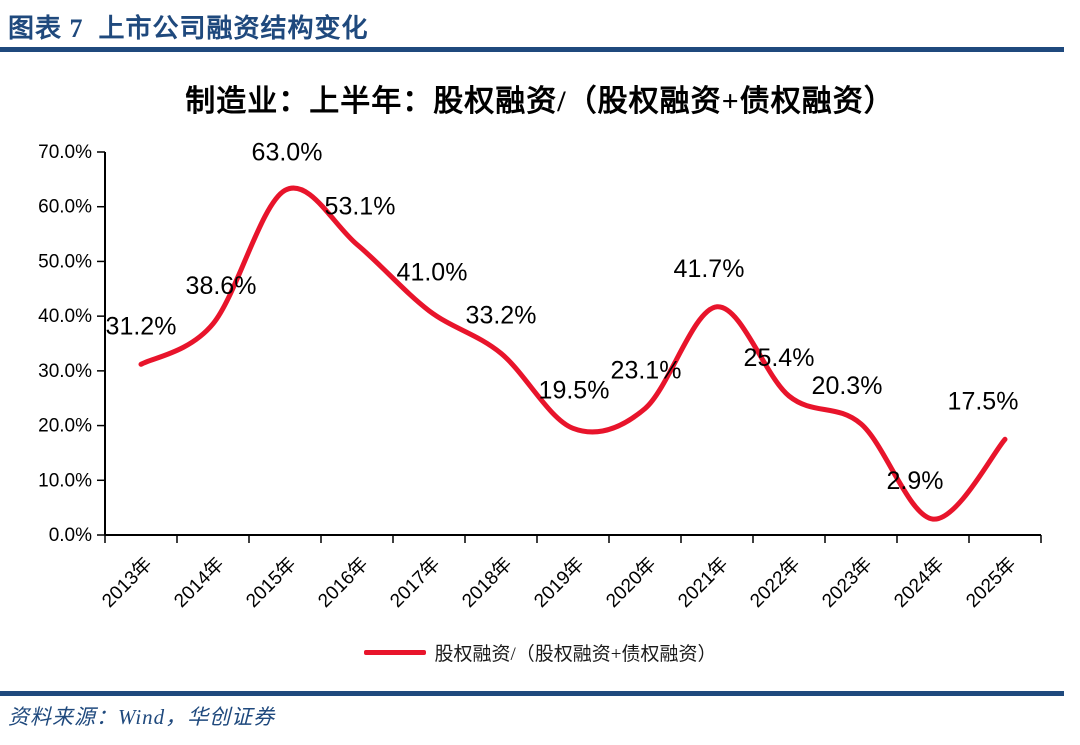 The image size is (1080, 745). Describe the element at coordinates (127, 582) in the screenshot. I see `x-axis-tick-label: 2013年` at that location.